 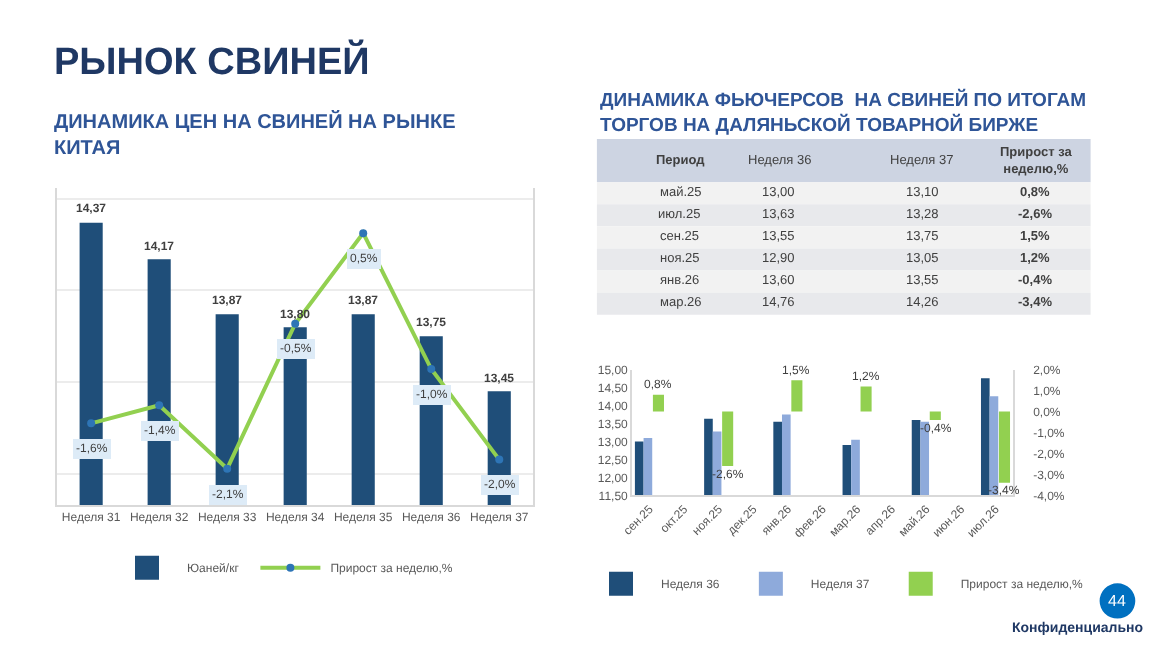 What do you see at coordinates (843, 112) in the screenshot?
I see `text: ДИНАМИКА ФЬЮЧЕРСОВ НА СВИНЕЙ ПО ИТОГАМ ТОРГОВ НА ДАЛЯНЬСКОЙ ТОВАРНОЙ БИРЖЕ` at bounding box center [843, 112].